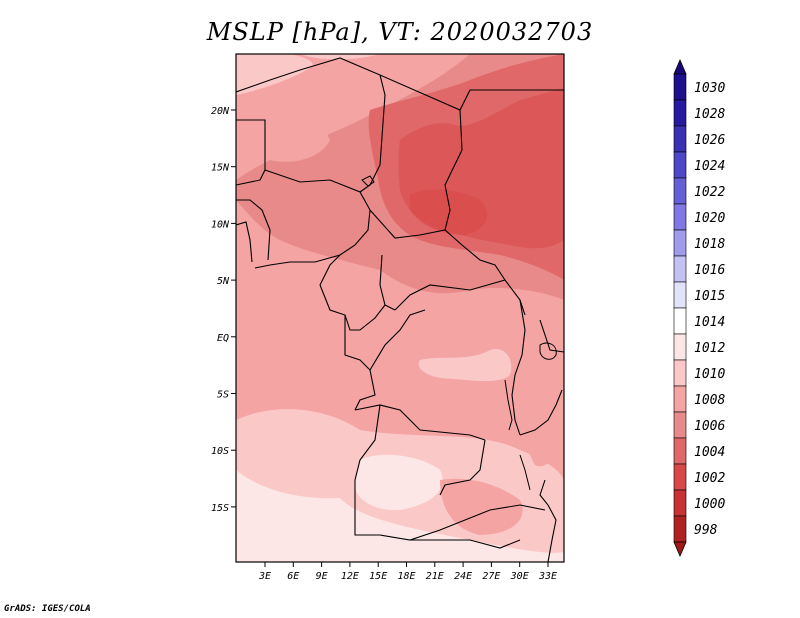  I want to click on colorbar-label: 1016, so click(709, 270).